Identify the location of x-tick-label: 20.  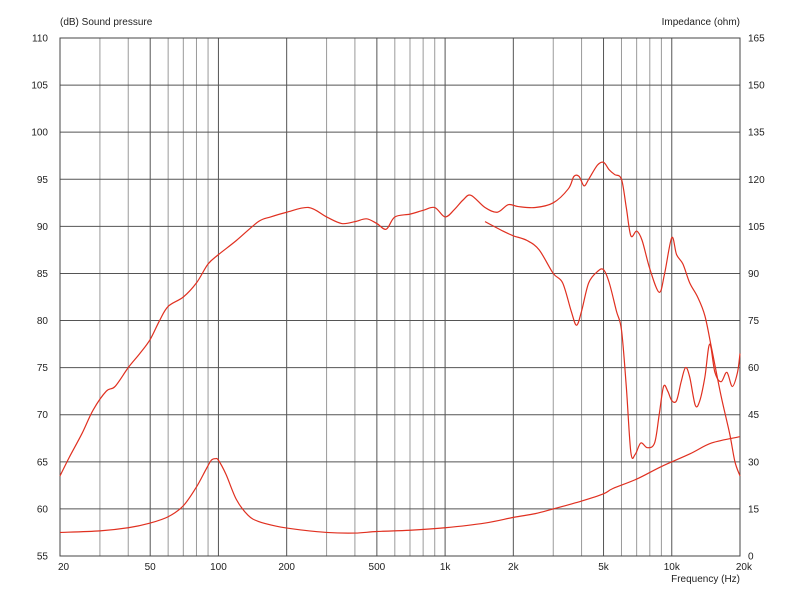
(64, 567).